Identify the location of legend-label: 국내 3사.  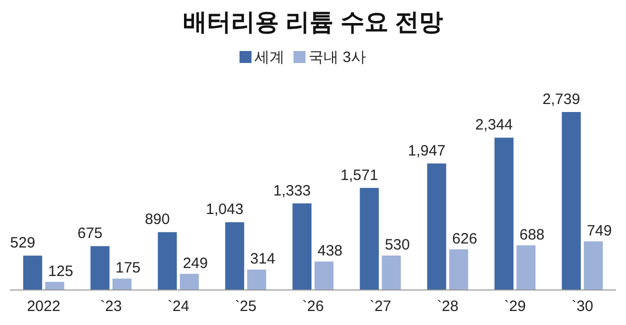
(337, 57).